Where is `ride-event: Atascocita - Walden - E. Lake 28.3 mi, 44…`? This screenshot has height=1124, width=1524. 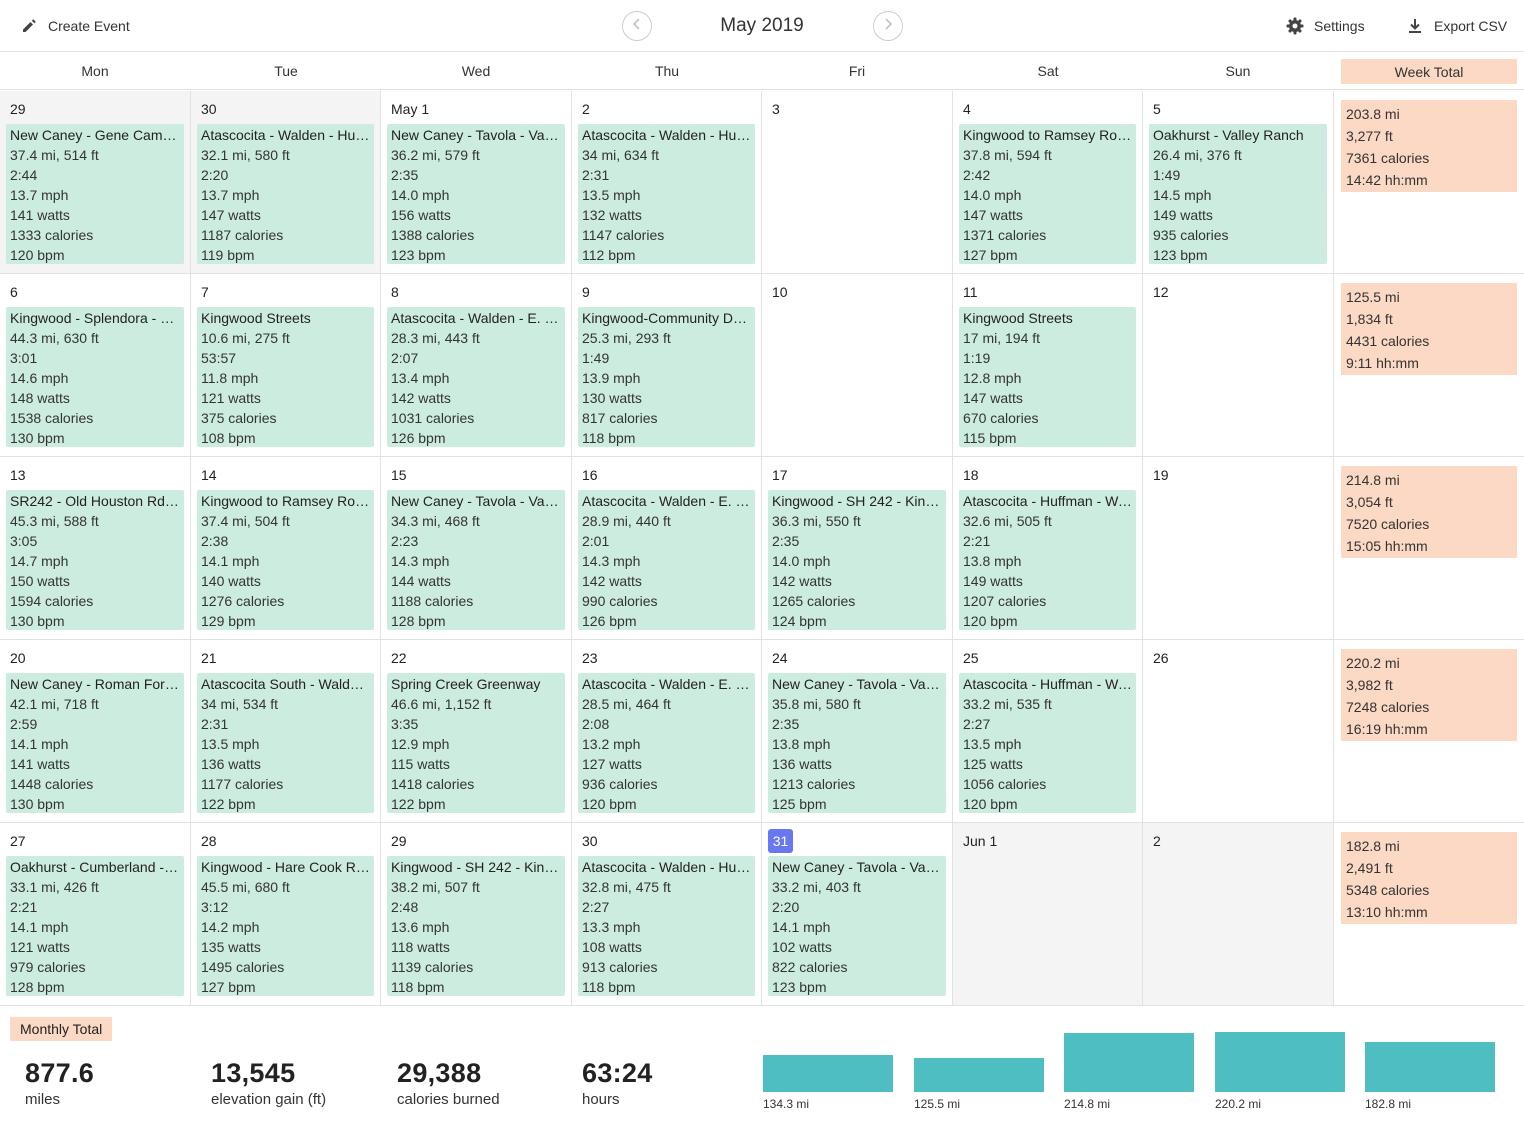
ride-event: Atascocita - Walden - E. Lake 28.3 mi, 44… is located at coordinates (476, 377).